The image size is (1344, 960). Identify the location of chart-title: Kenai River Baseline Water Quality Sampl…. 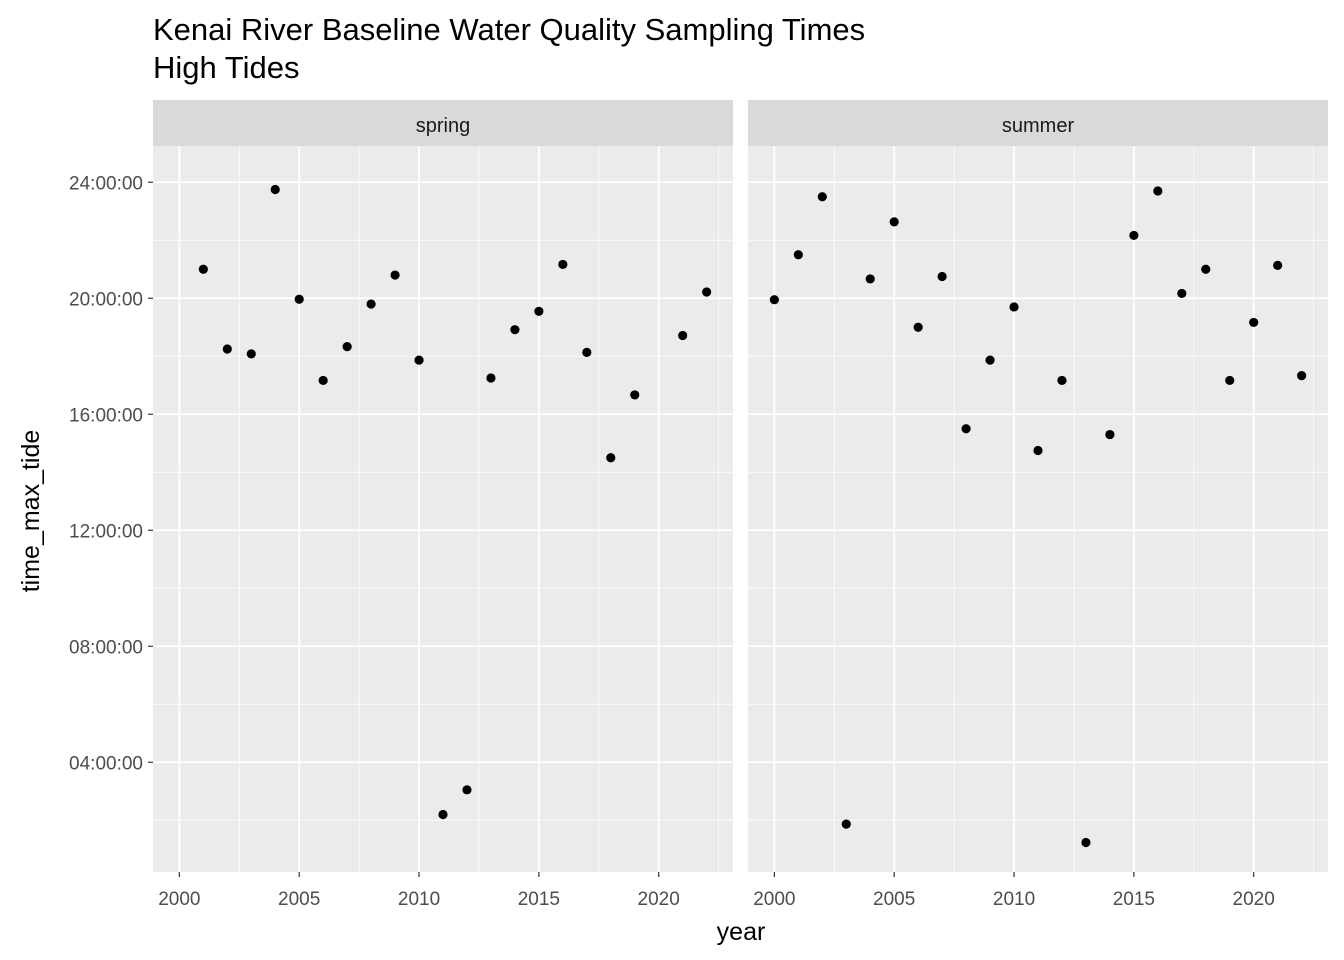
(509, 29).